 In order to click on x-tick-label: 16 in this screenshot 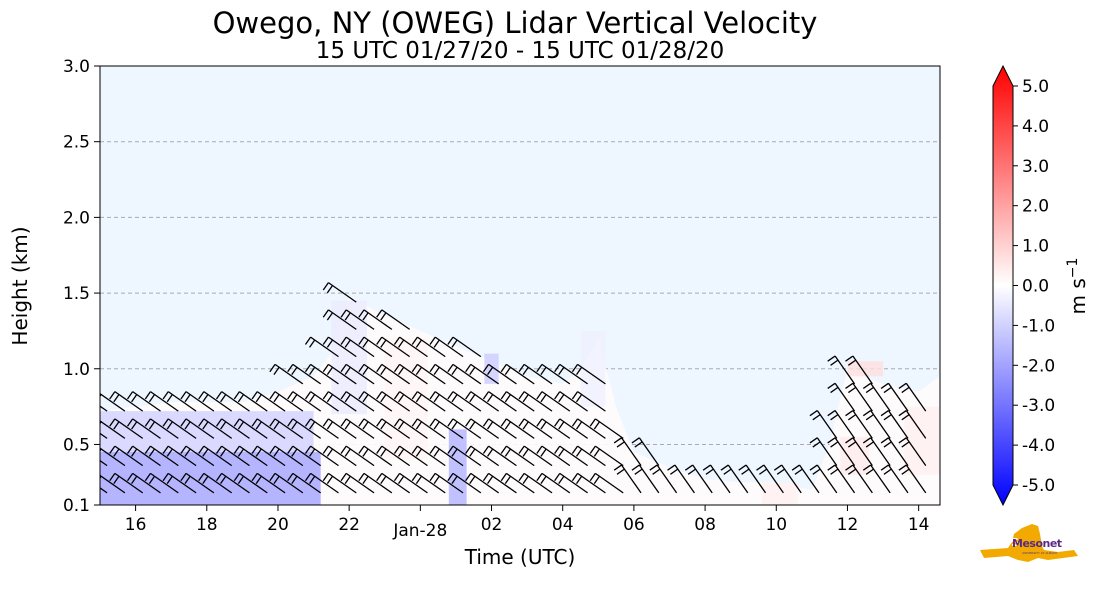, I will do `click(136, 525)`.